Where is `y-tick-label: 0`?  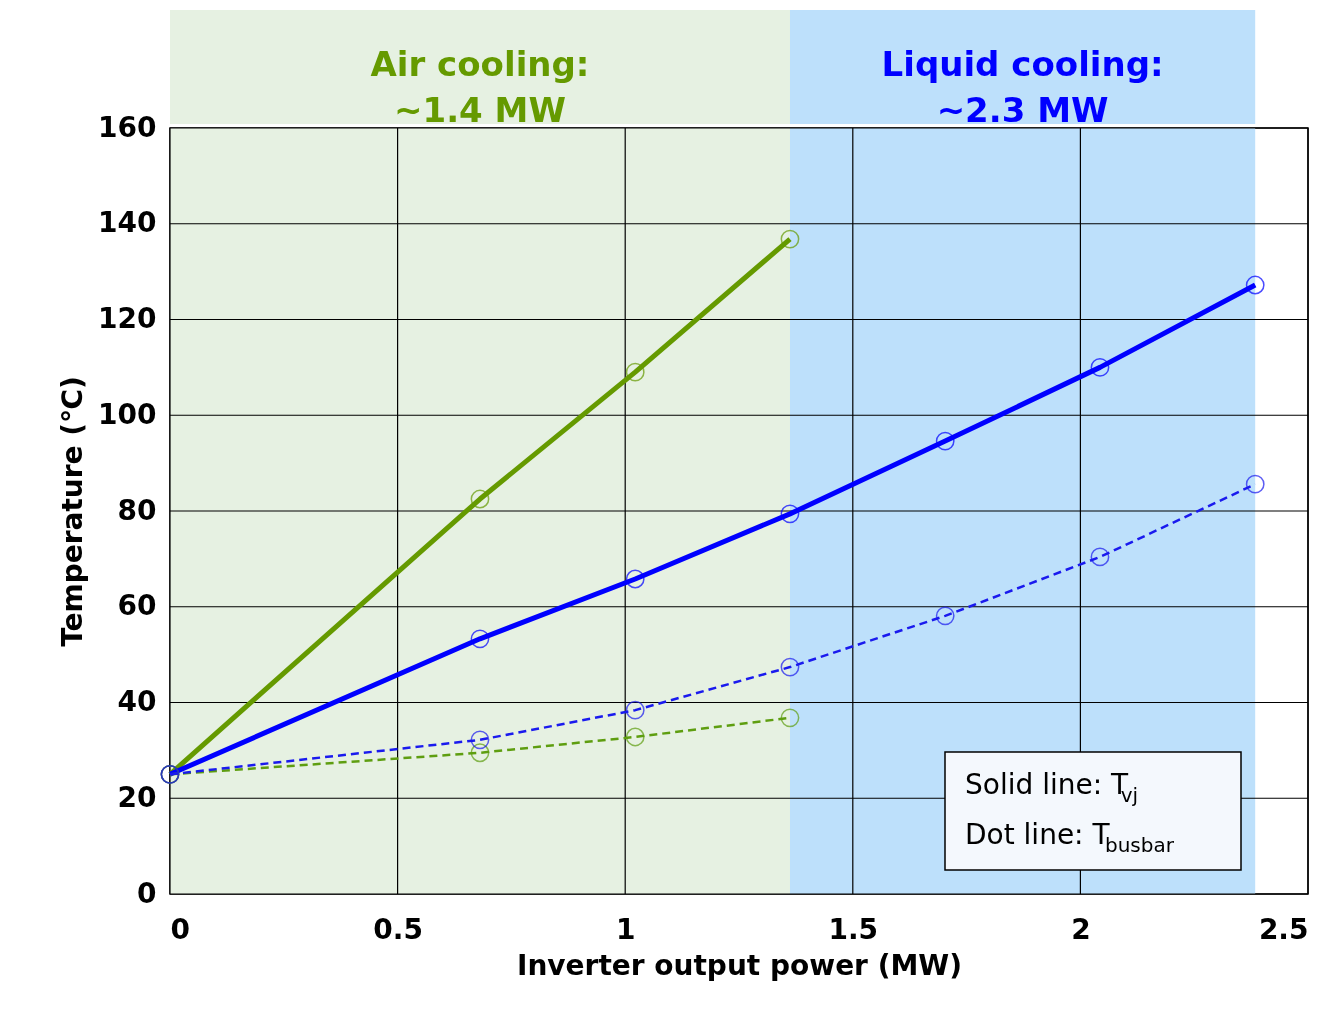 y-tick-label: 0 is located at coordinates (147, 893).